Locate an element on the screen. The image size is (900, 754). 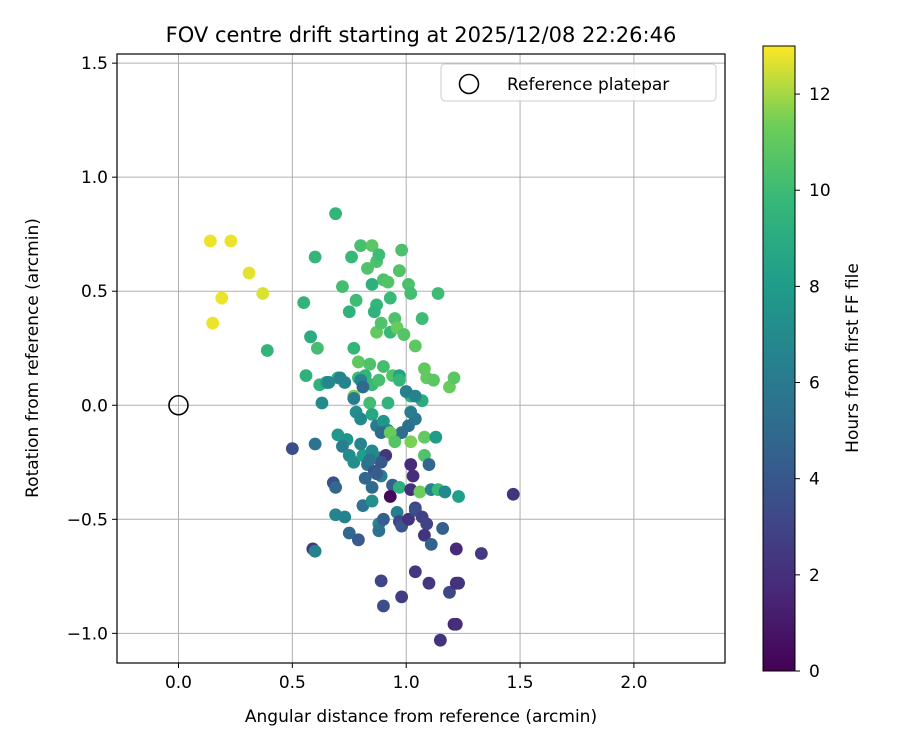
y-tick-label: −0.5 is located at coordinates (87, 520).